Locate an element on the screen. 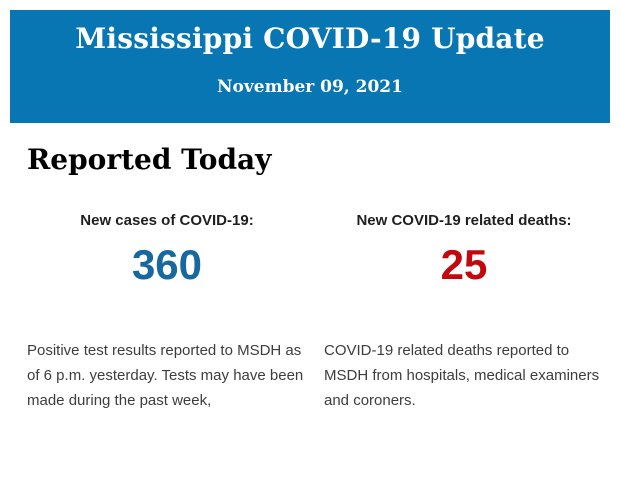 Image resolution: width=620 pixels, height=493 pixels. header-date: November 09, 2021 is located at coordinates (310, 87).